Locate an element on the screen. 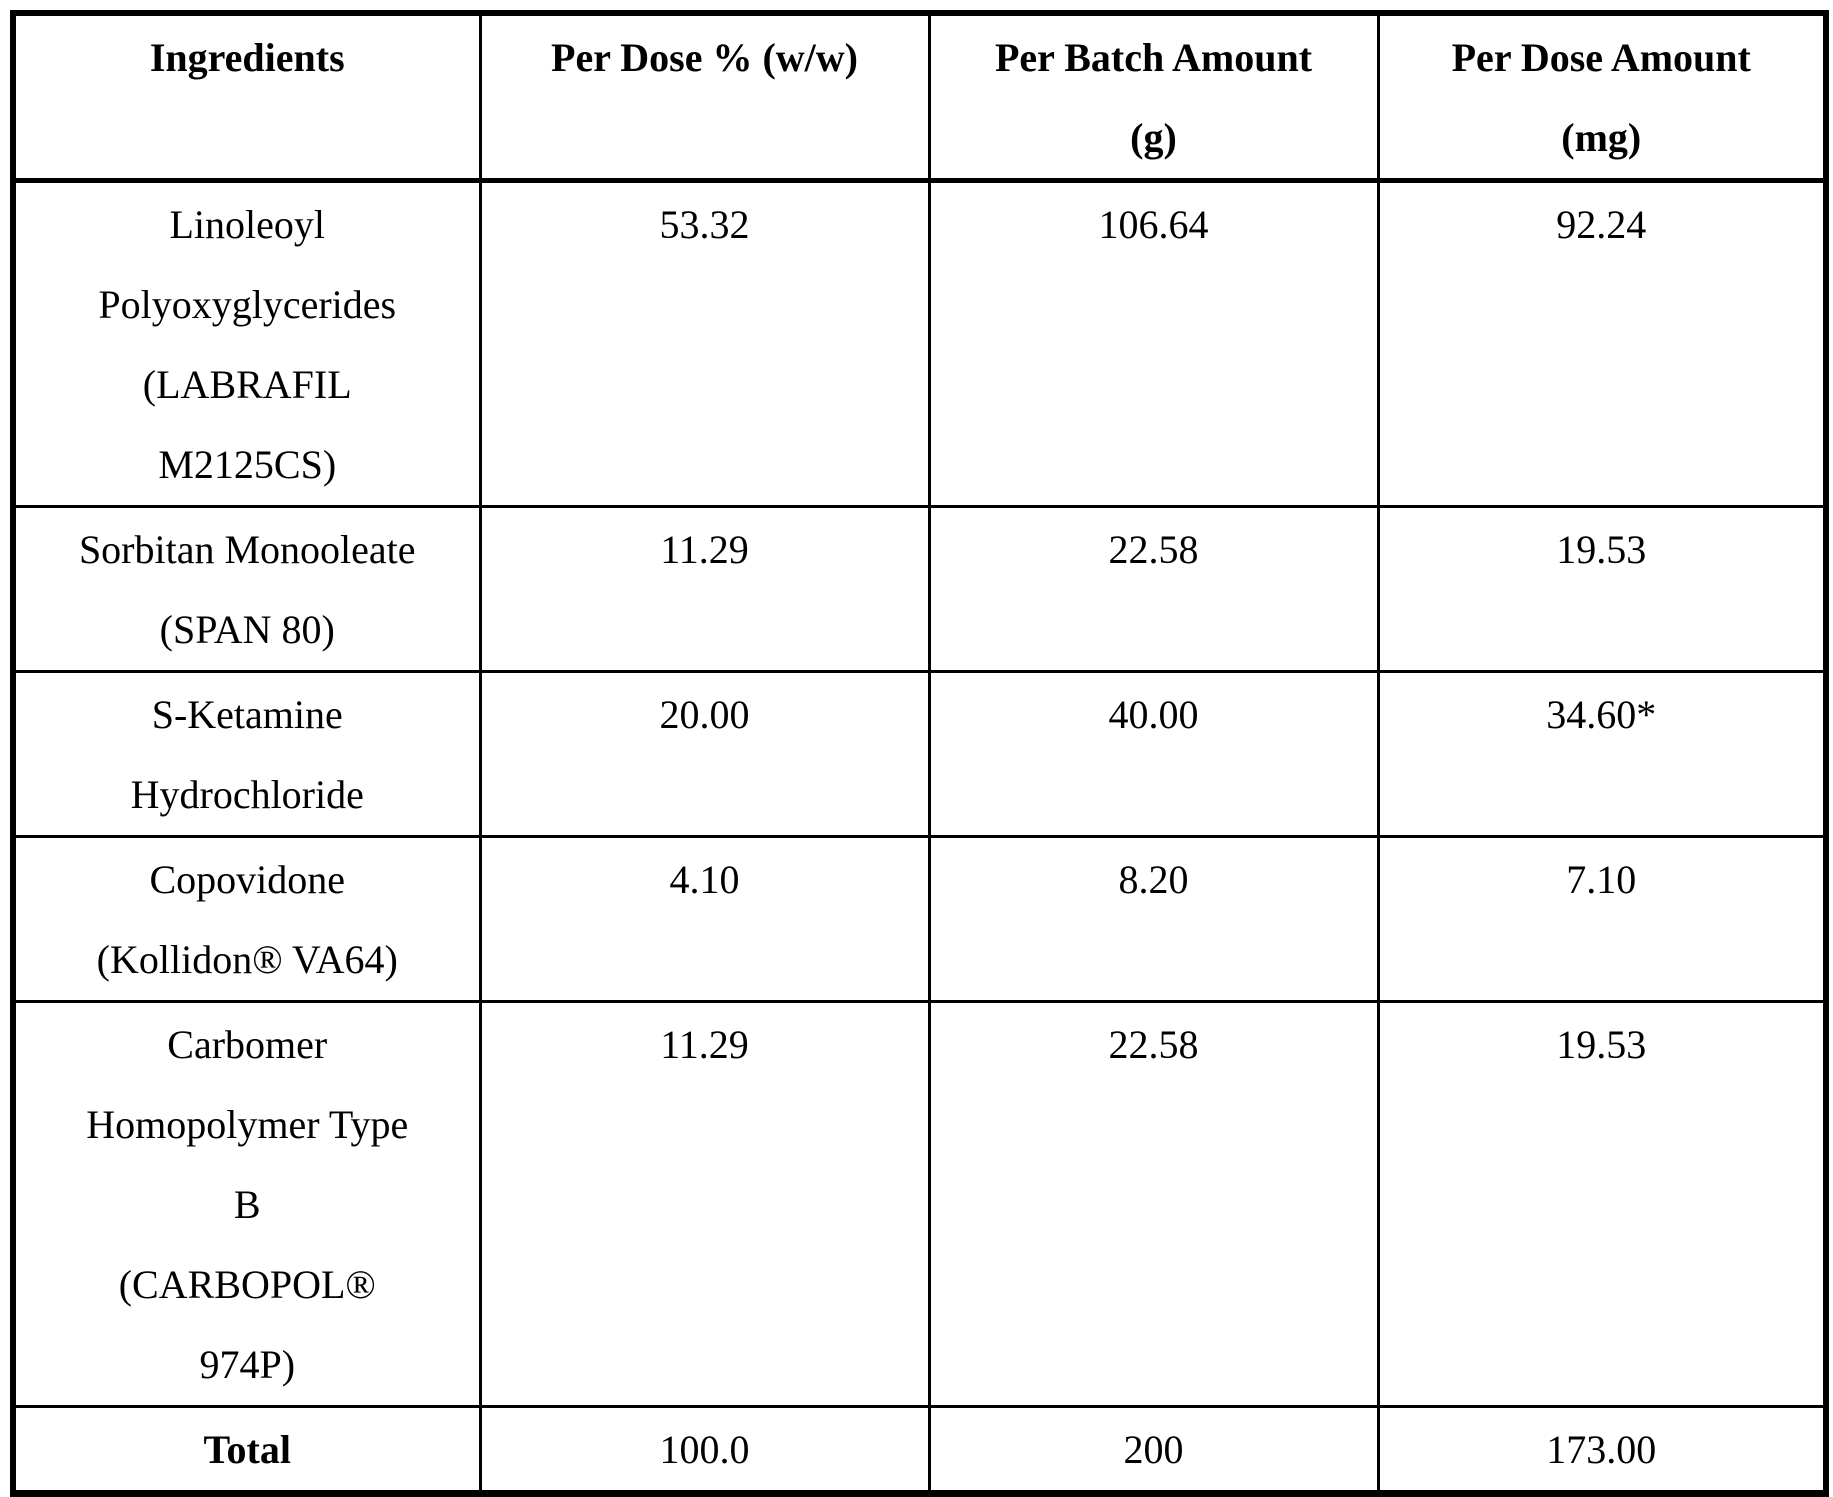  per-dose-pct-value: 53.32 is located at coordinates (704, 343).